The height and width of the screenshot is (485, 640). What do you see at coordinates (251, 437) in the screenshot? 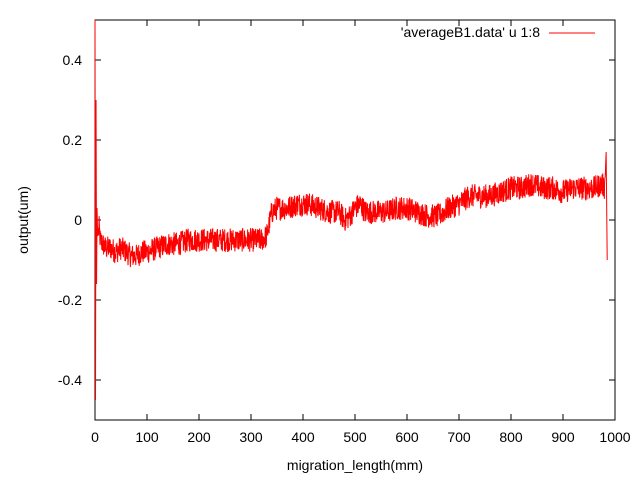
I see `x-tick-label: 300` at bounding box center [251, 437].